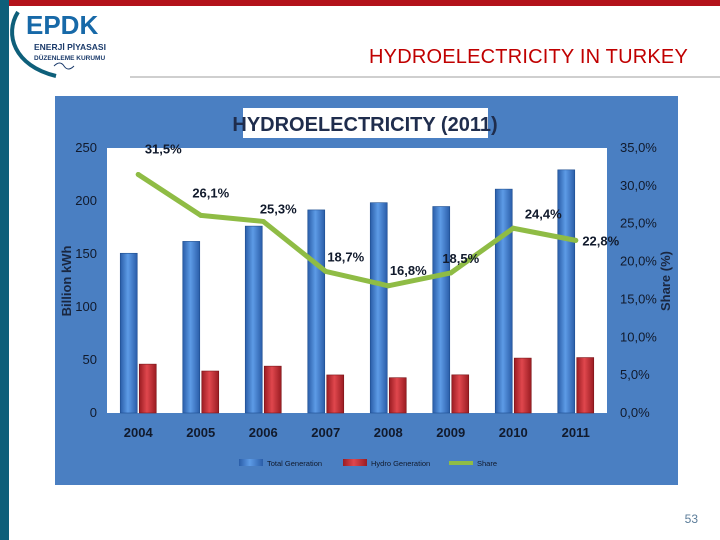 This screenshot has width=720, height=540. What do you see at coordinates (62, 25) in the screenshot?
I see `logo-wordmark: EPDK` at bounding box center [62, 25].